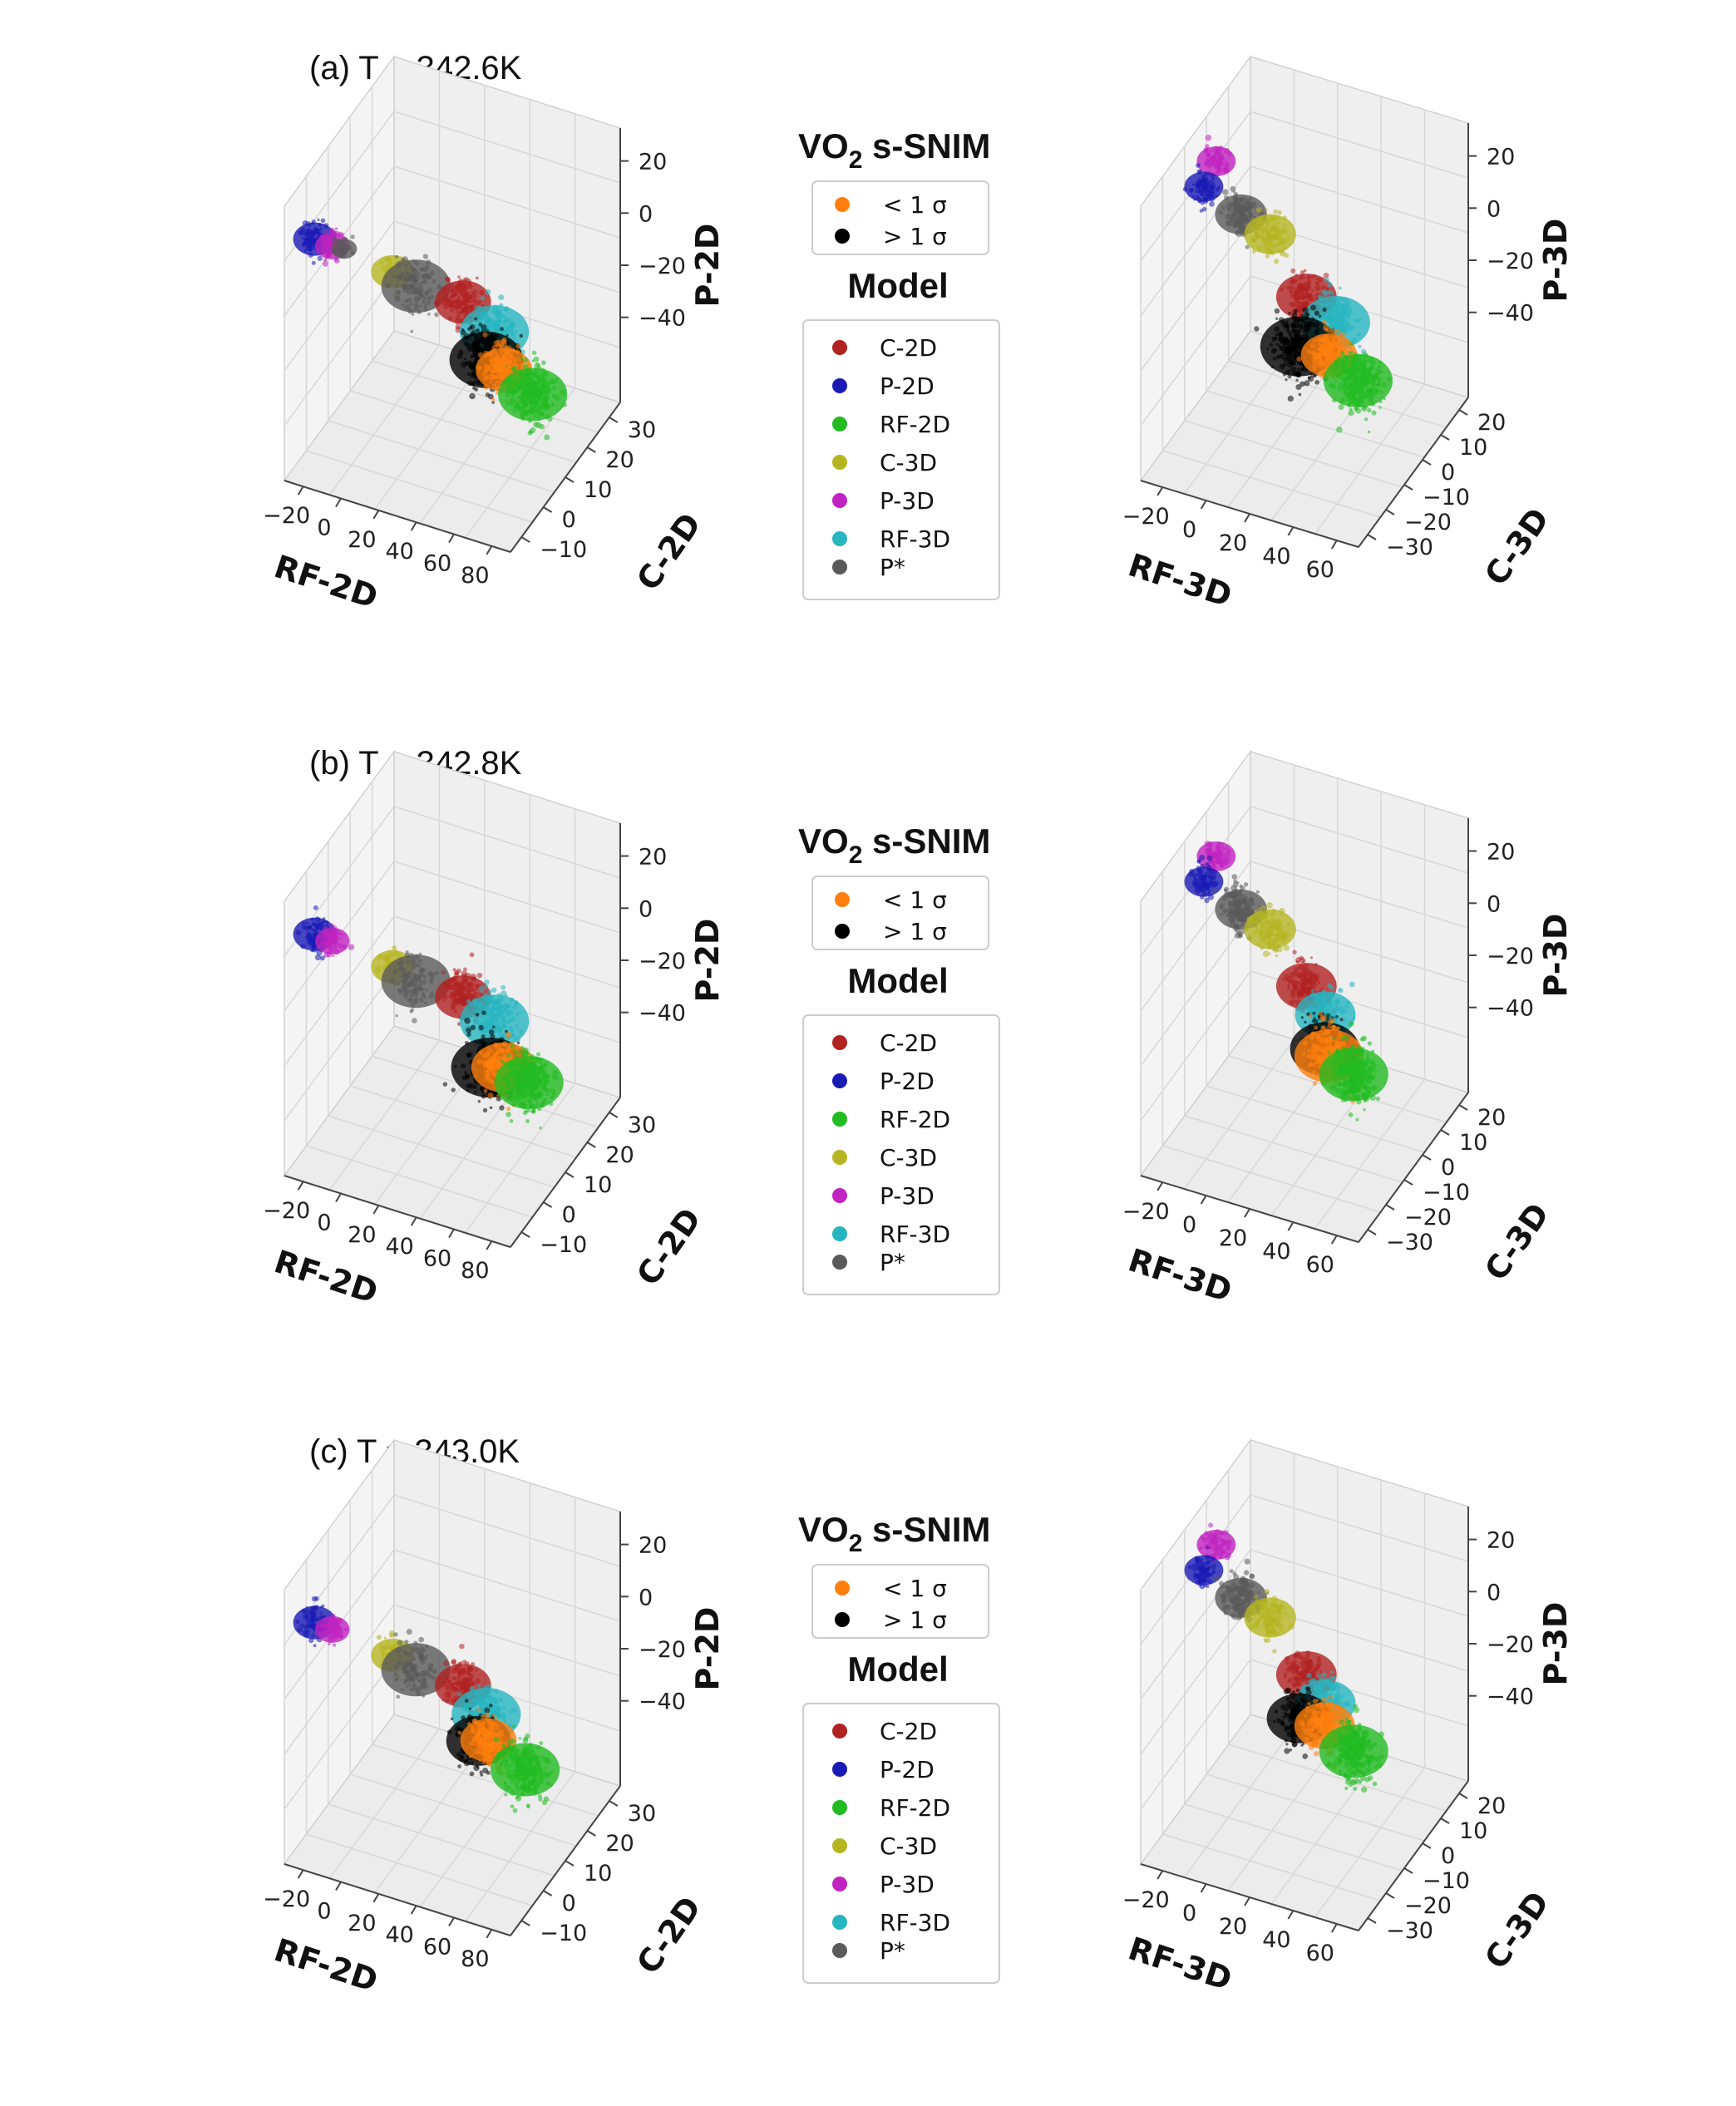 This screenshot has height=2106, width=1736. What do you see at coordinates (1511, 314) in the screenshot?
I see `z-tick-label: −40` at bounding box center [1511, 314].